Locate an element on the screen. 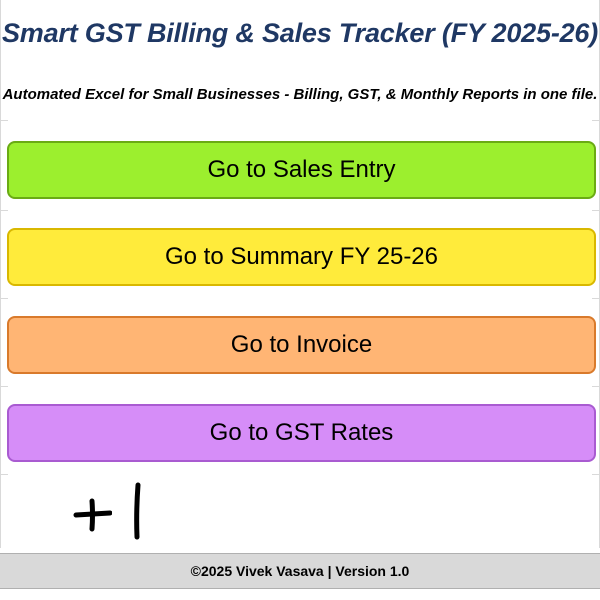 This screenshot has height=600, width=600. footer-copyright: ©2025 Vivek Vasava | Version 1.0 is located at coordinates (300, 571).